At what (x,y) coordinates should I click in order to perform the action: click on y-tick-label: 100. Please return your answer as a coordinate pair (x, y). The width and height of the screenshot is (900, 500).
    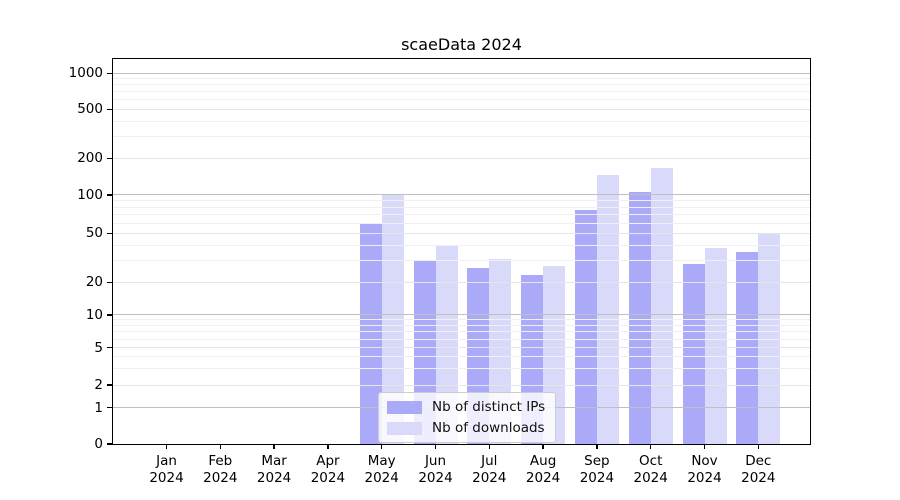
    Looking at the image, I should click on (90, 194).